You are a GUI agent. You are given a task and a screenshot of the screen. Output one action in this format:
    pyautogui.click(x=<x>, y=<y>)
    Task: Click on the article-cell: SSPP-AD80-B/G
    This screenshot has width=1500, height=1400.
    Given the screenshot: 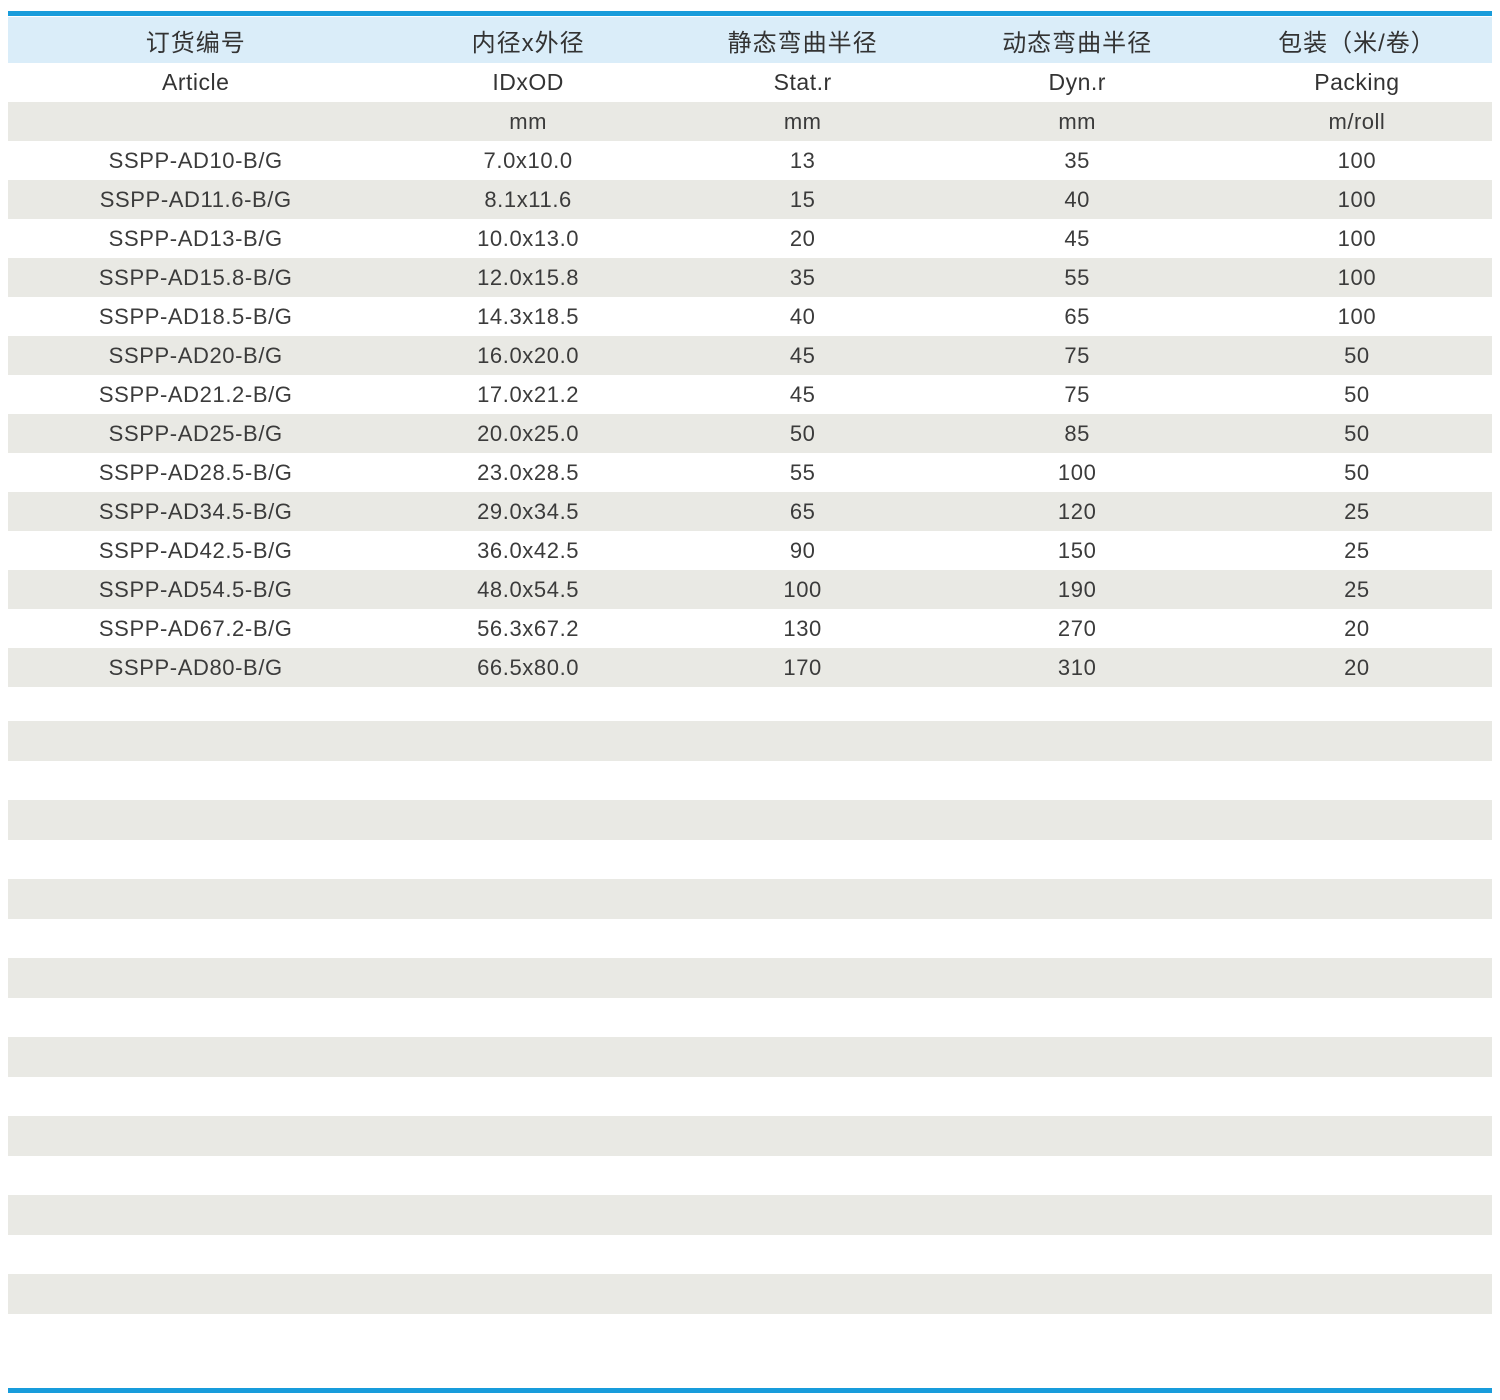 What is the action you would take?
    pyautogui.click(x=195, y=667)
    